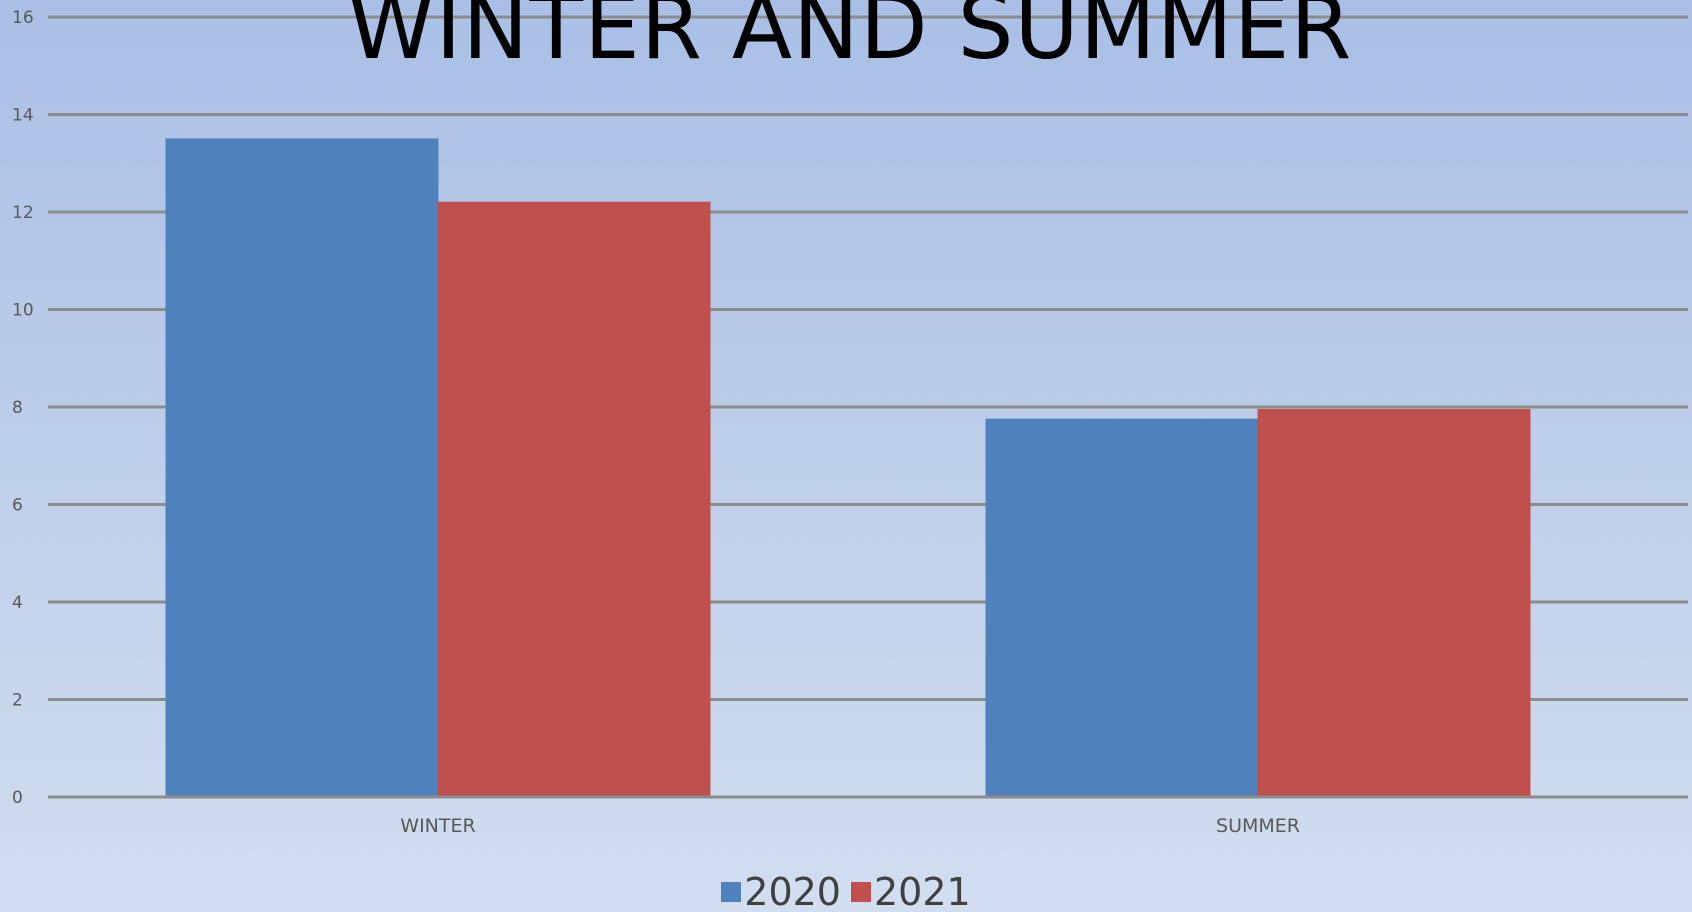 This screenshot has width=1692, height=912. Describe the element at coordinates (17, 408) in the screenshot. I see `y-tick-label: 8` at that location.